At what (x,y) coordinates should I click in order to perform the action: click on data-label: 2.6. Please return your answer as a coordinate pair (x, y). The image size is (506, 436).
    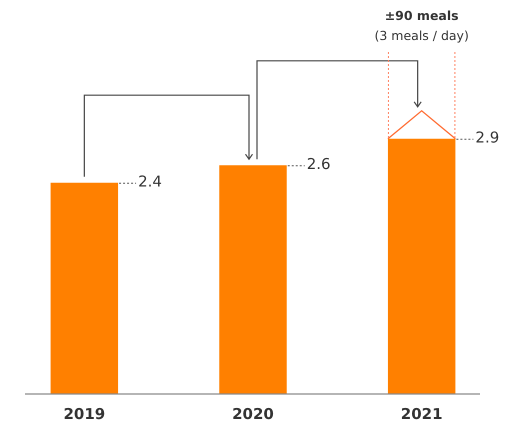
    Looking at the image, I should click on (318, 164).